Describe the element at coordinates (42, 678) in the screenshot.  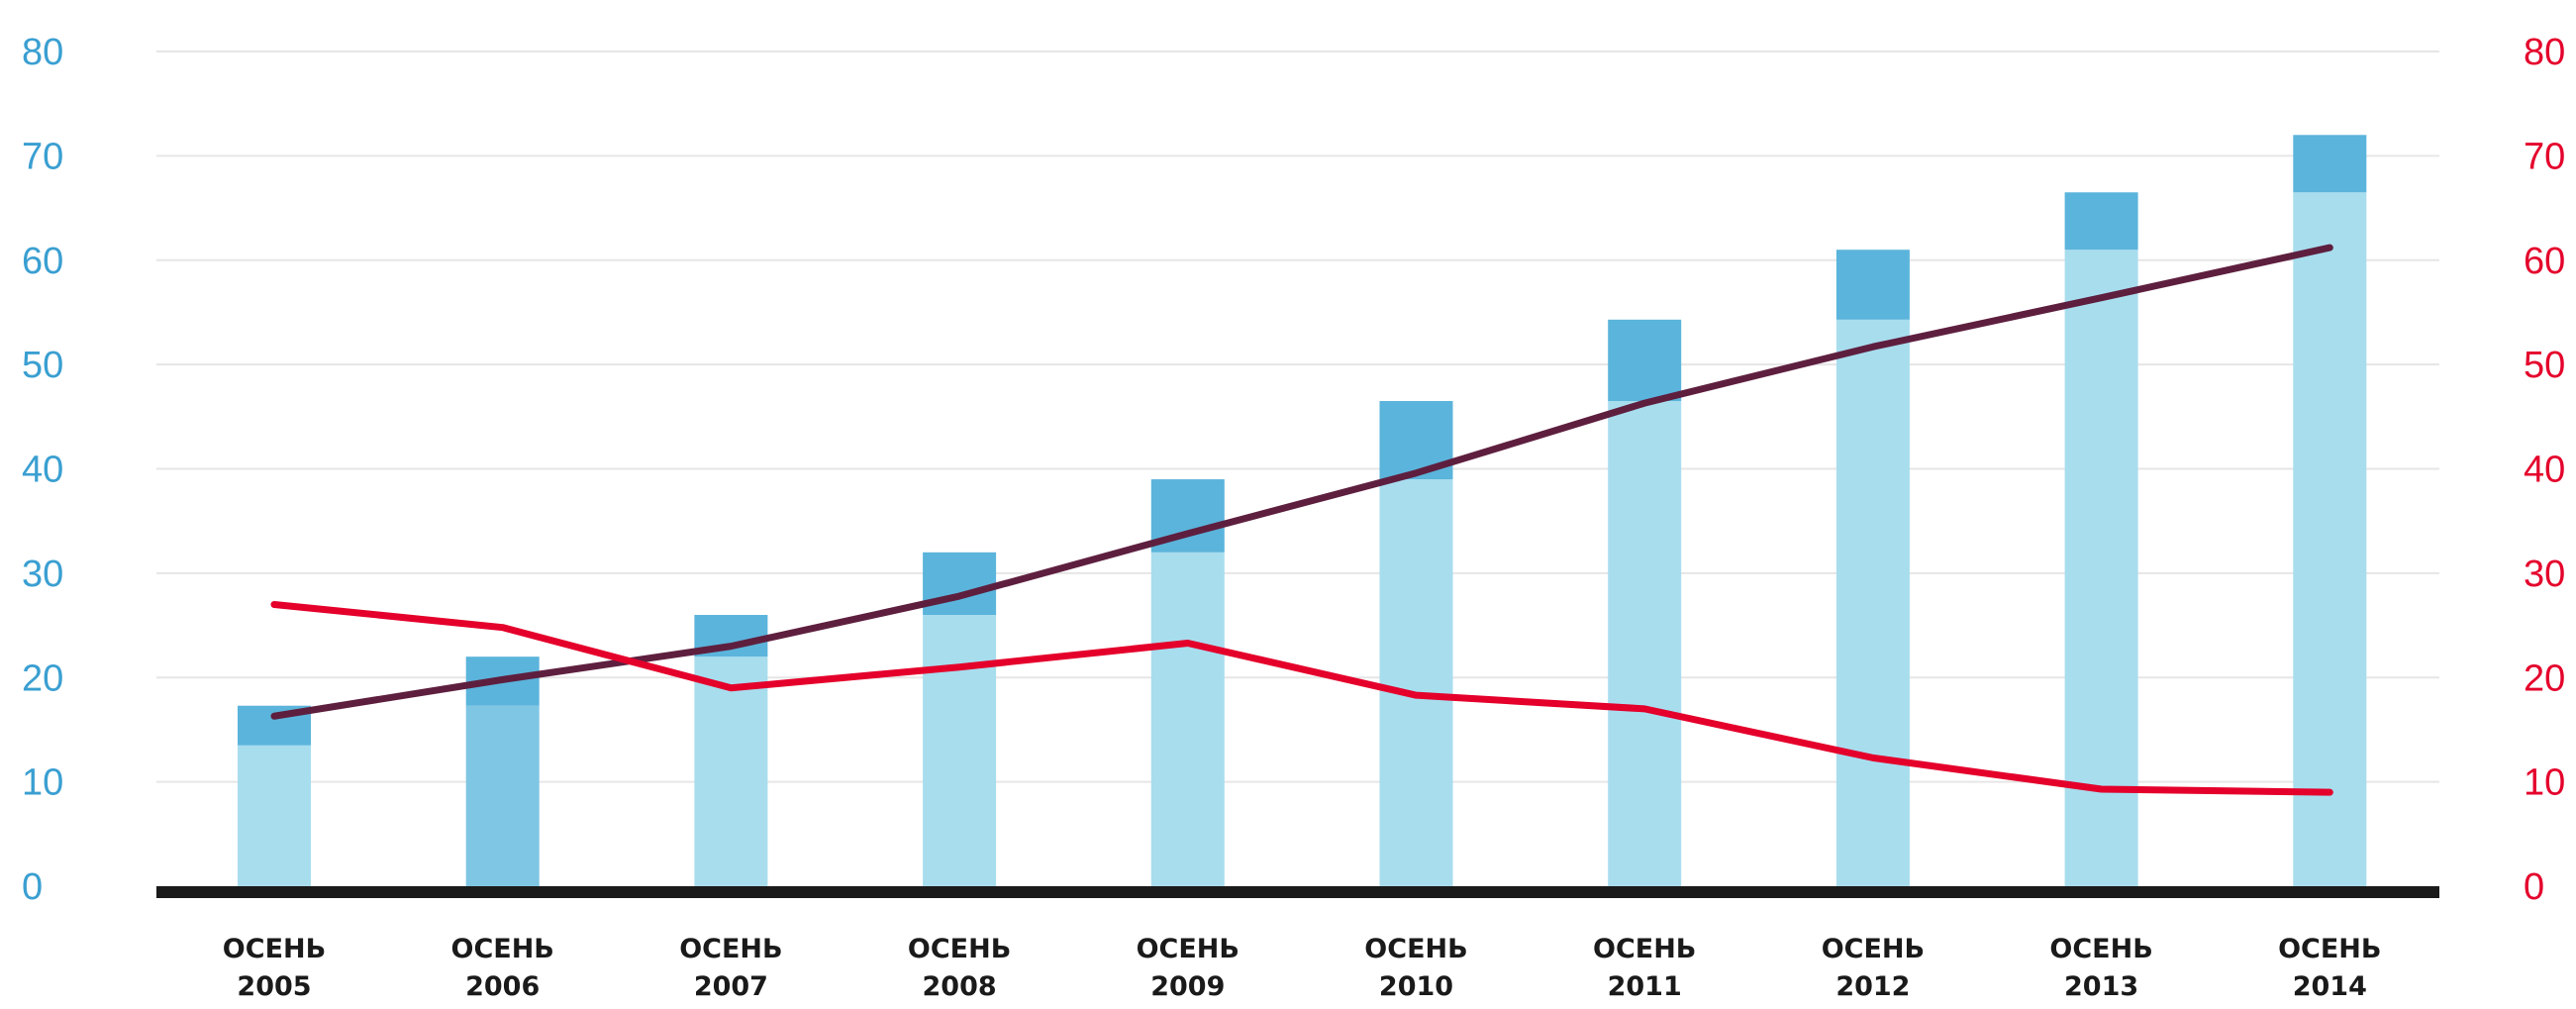
I see `left-tick-label: 20` at that location.